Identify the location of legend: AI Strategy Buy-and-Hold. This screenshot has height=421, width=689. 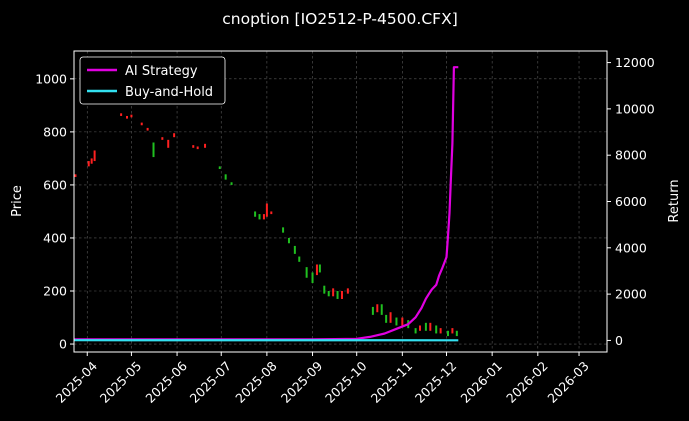
(152, 80).